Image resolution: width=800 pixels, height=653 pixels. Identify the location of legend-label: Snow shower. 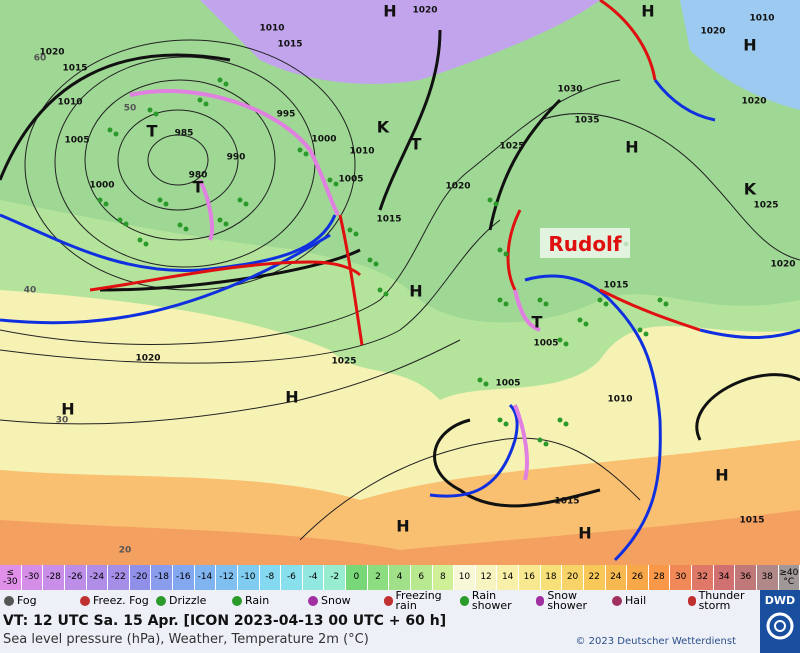
(567, 600).